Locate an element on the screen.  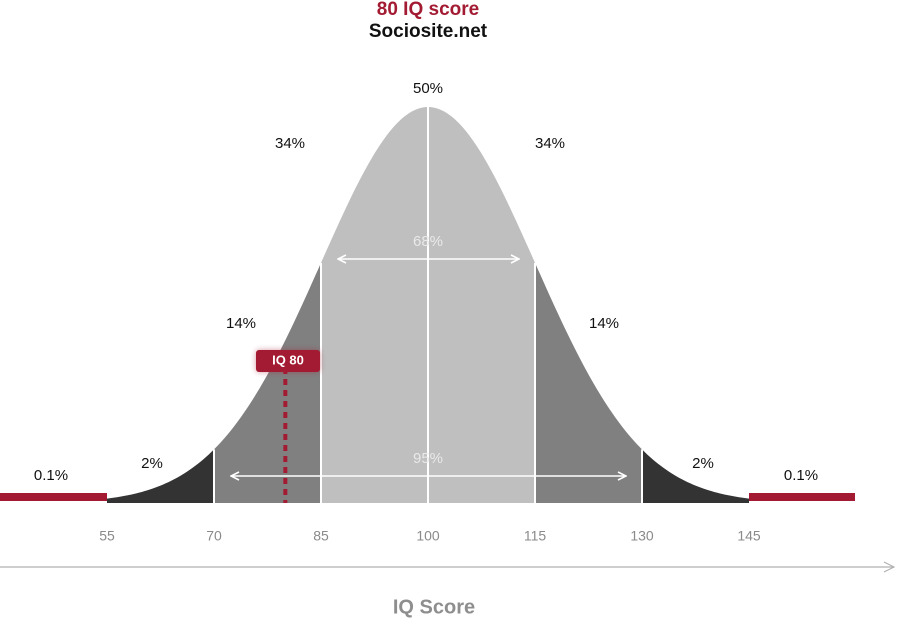
x-axis-label: IQ Score is located at coordinates (434, 607).